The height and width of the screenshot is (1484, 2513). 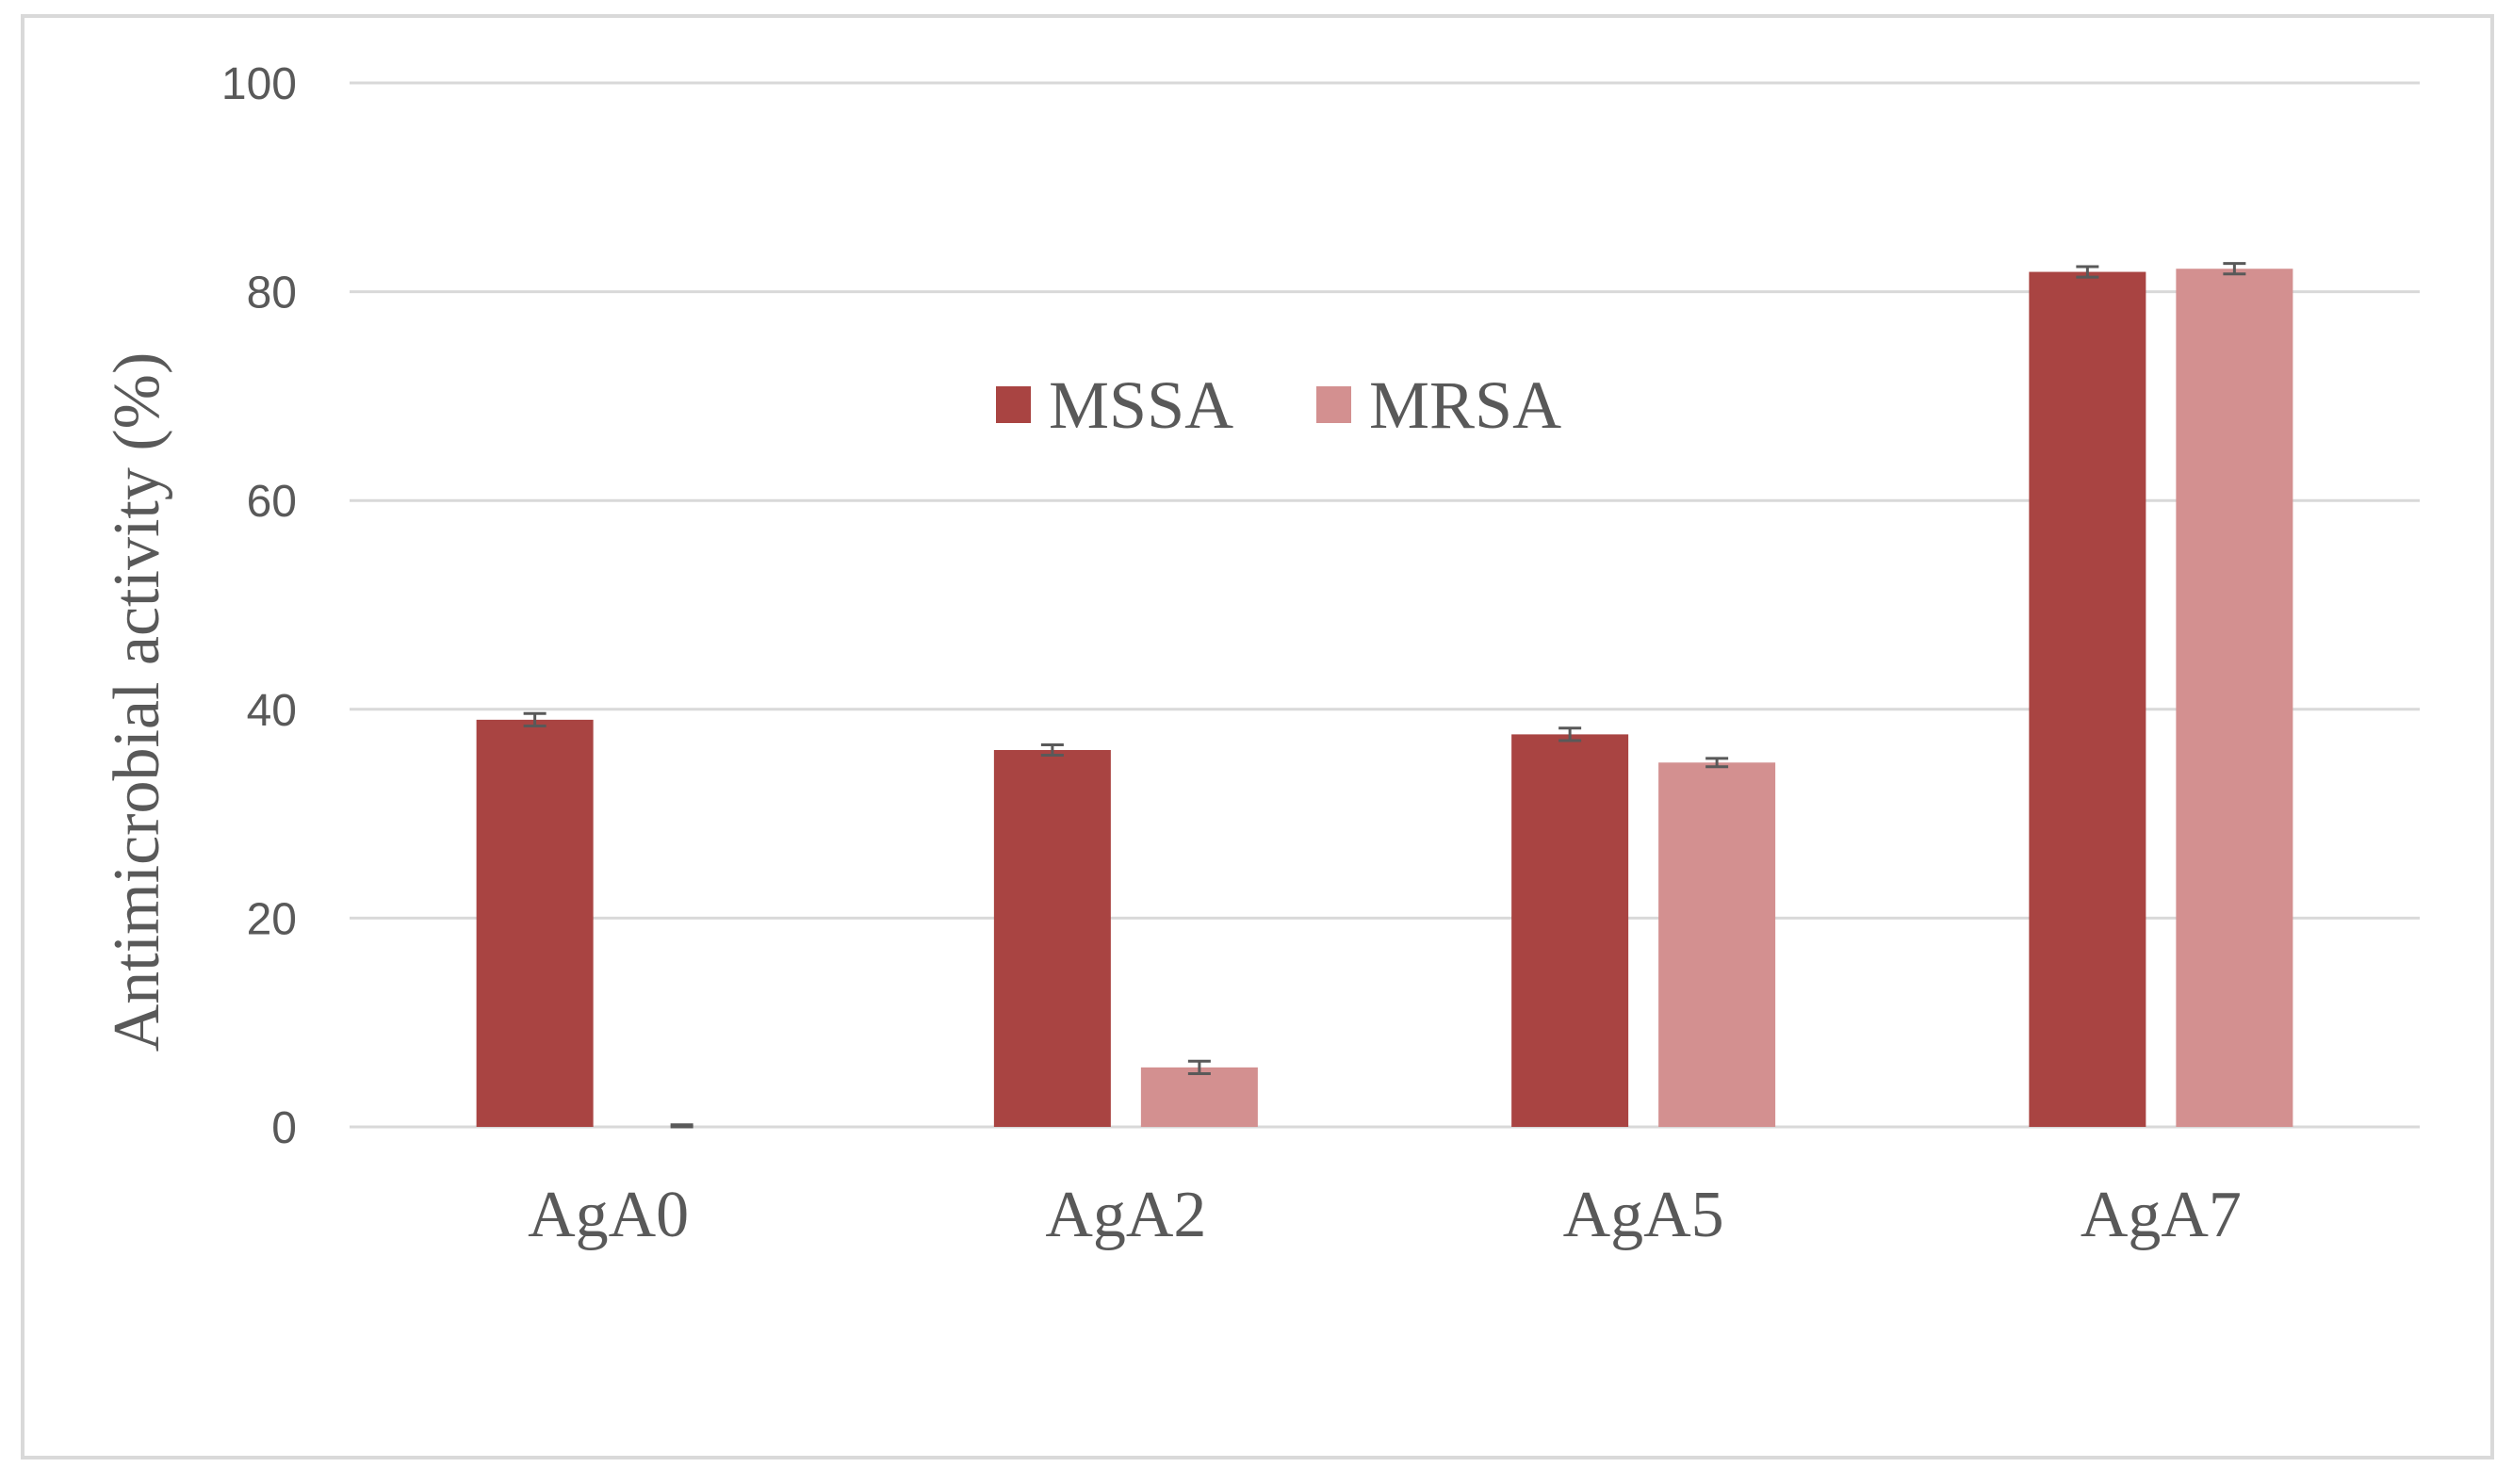 What do you see at coordinates (1465, 405) in the screenshot?
I see `legend-label: MRSA` at bounding box center [1465, 405].